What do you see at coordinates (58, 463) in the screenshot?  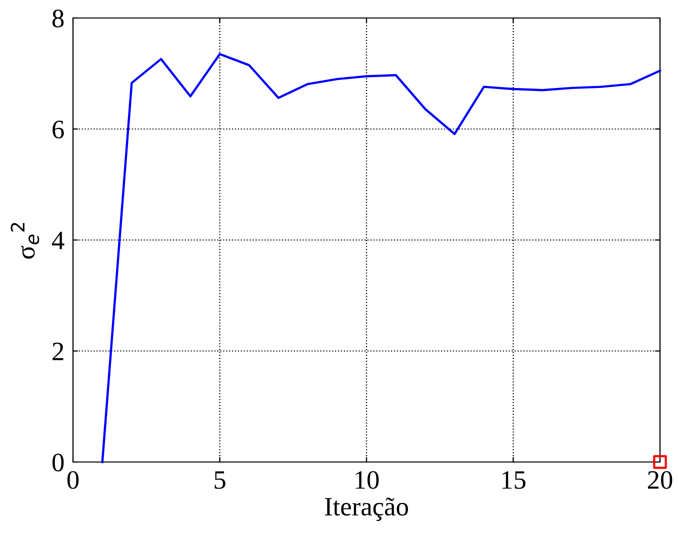 I see `y-tick-label: 0` at bounding box center [58, 463].